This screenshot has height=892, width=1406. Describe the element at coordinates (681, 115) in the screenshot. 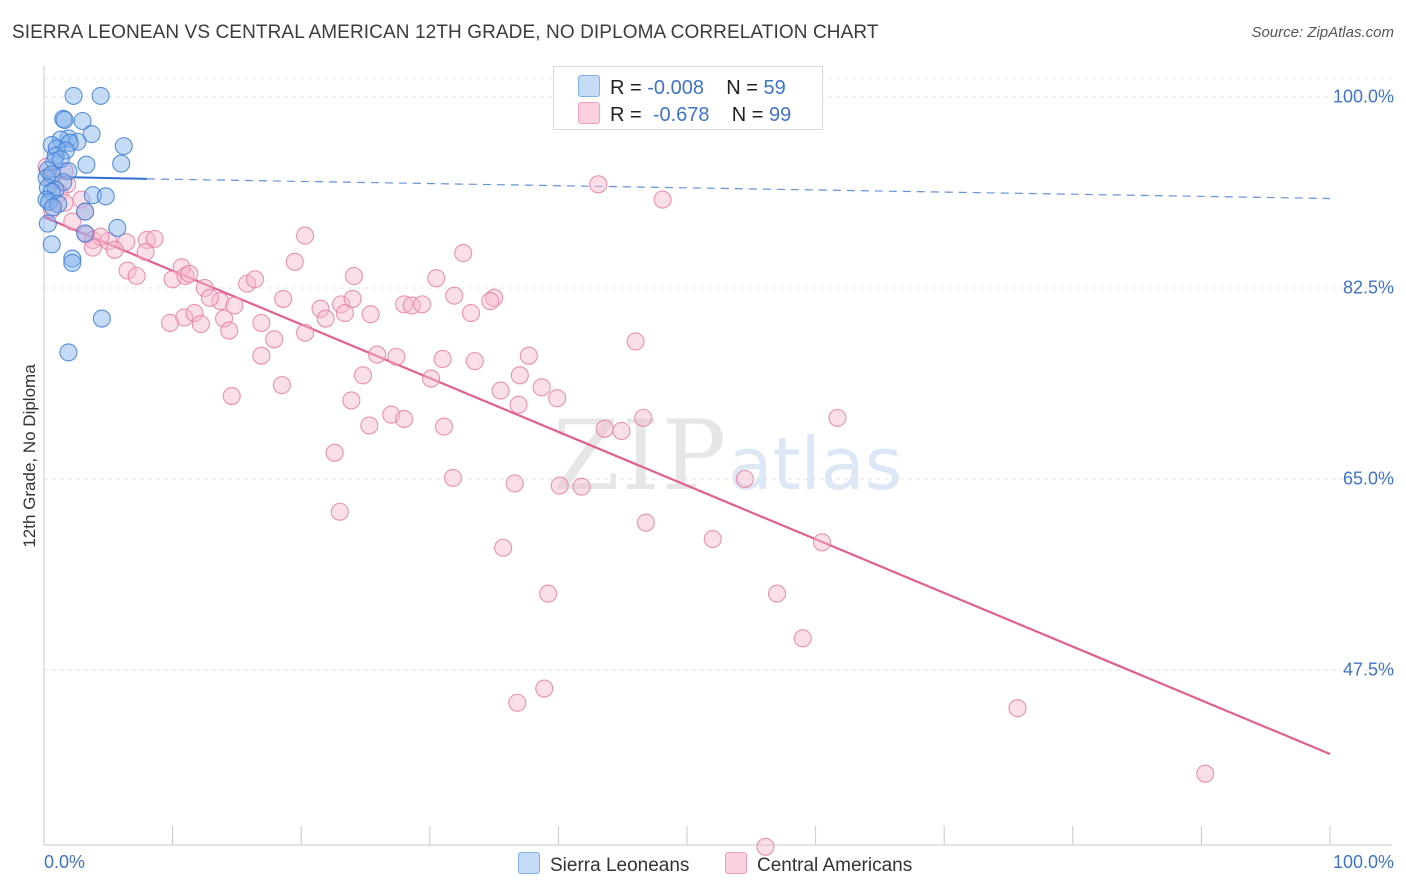

I see `legend-r-value: -0.678` at that location.